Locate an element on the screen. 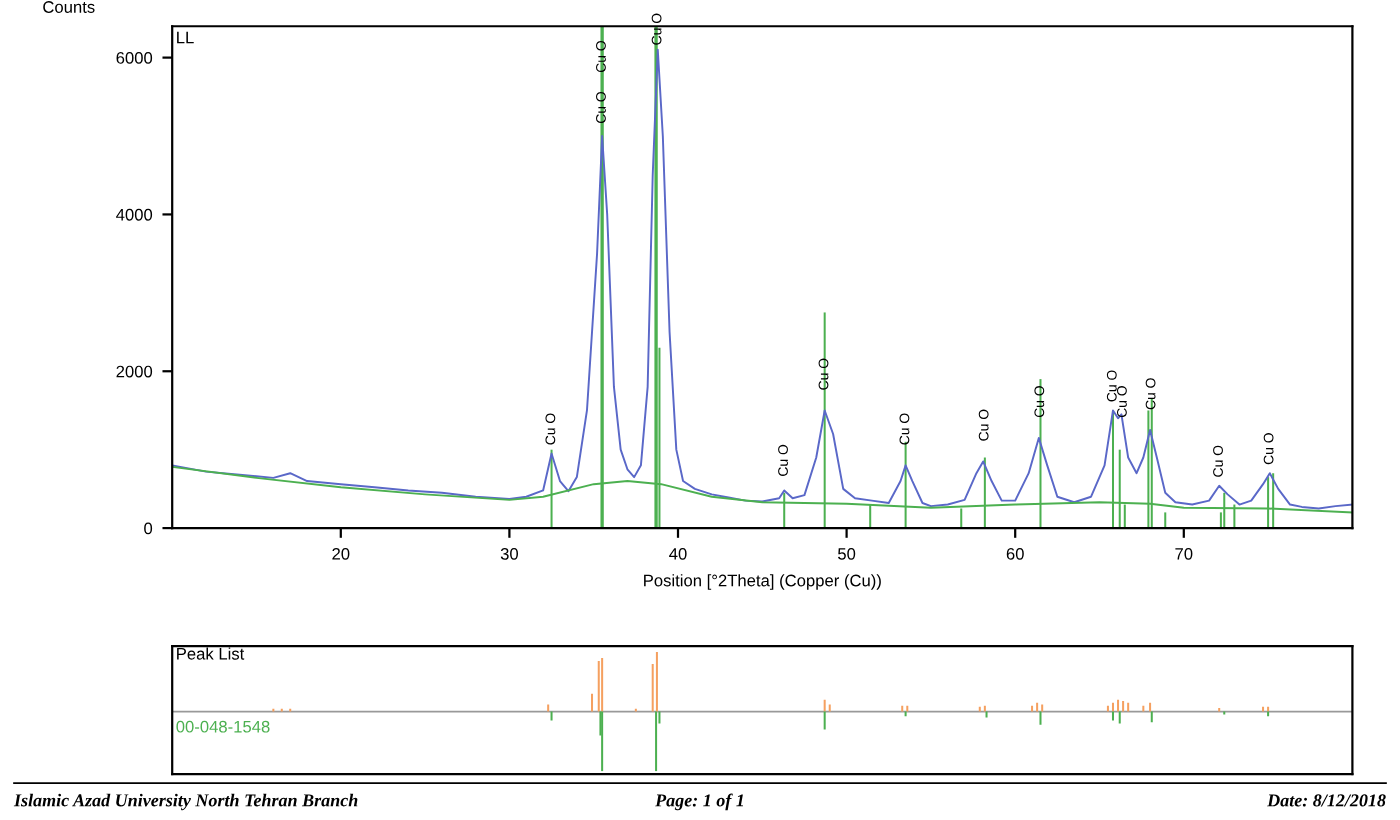 This screenshot has width=1400, height=820. x-axis-title: Position [°2Theta] (Copper (Cu)) is located at coordinates (762, 582).